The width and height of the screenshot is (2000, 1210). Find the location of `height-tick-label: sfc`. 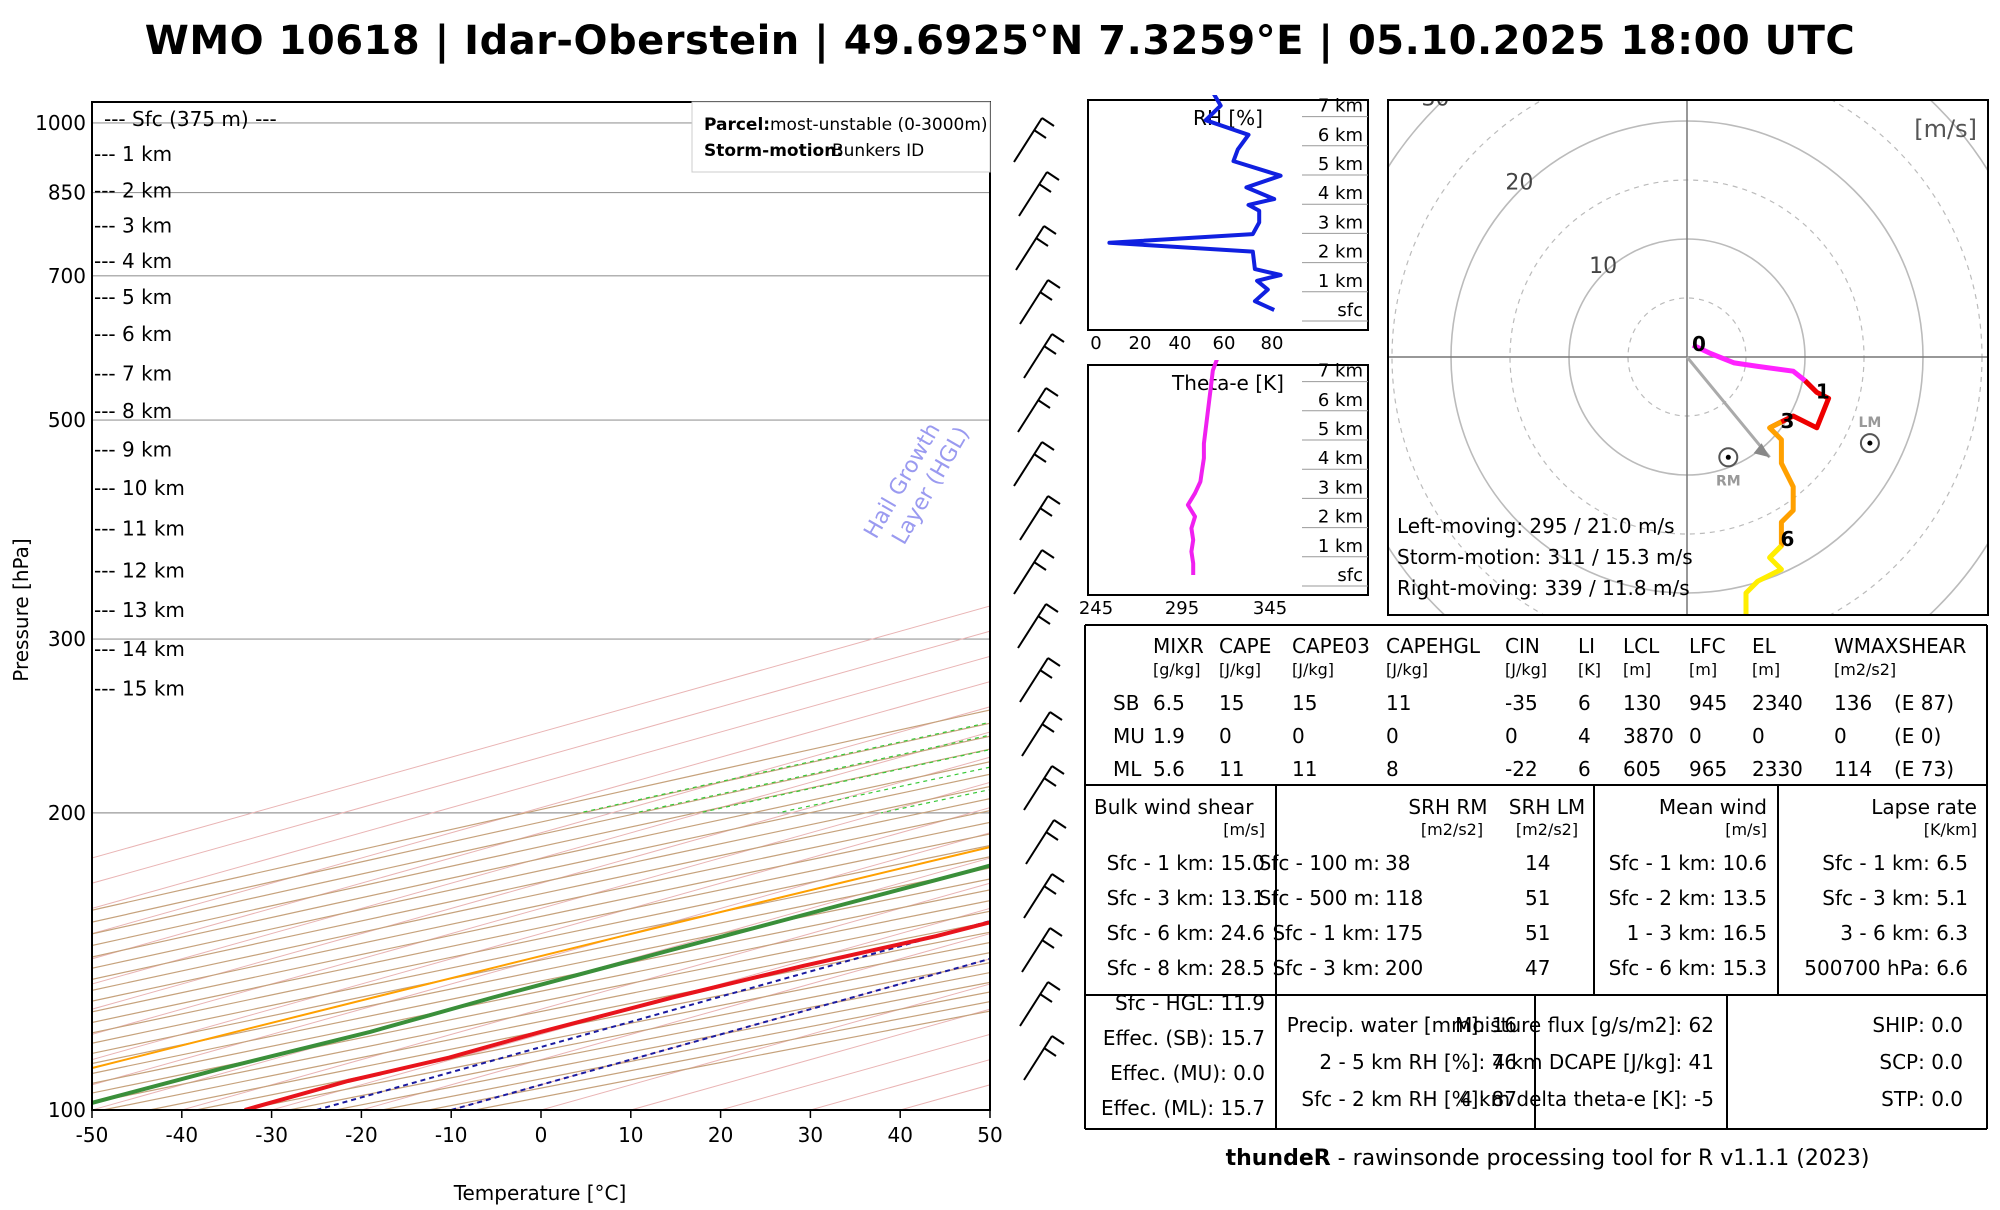

height-tick-label: sfc is located at coordinates (1350, 575).